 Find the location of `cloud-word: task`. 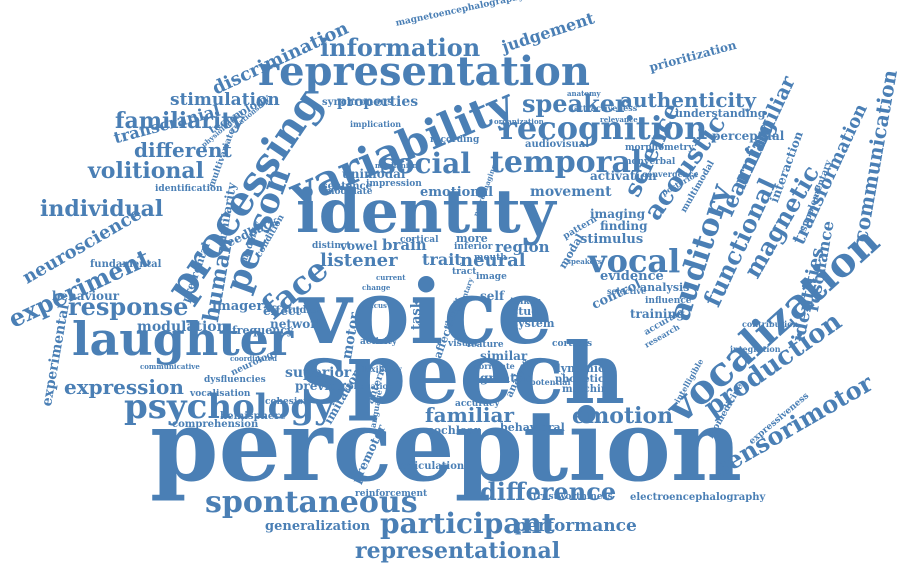

cloud-word: task is located at coordinates (416, 314).